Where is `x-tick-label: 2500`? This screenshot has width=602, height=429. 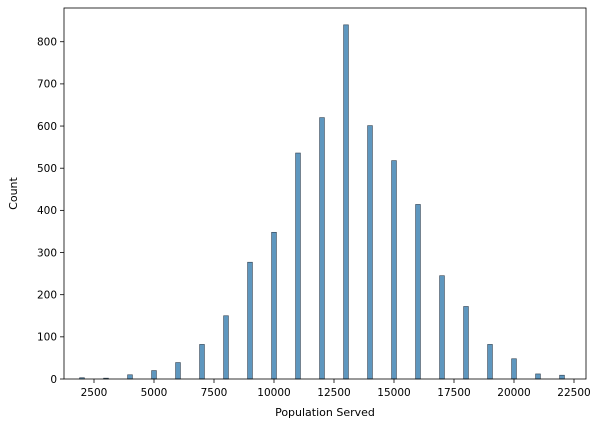 x-tick-label: 2500 is located at coordinates (94, 393).